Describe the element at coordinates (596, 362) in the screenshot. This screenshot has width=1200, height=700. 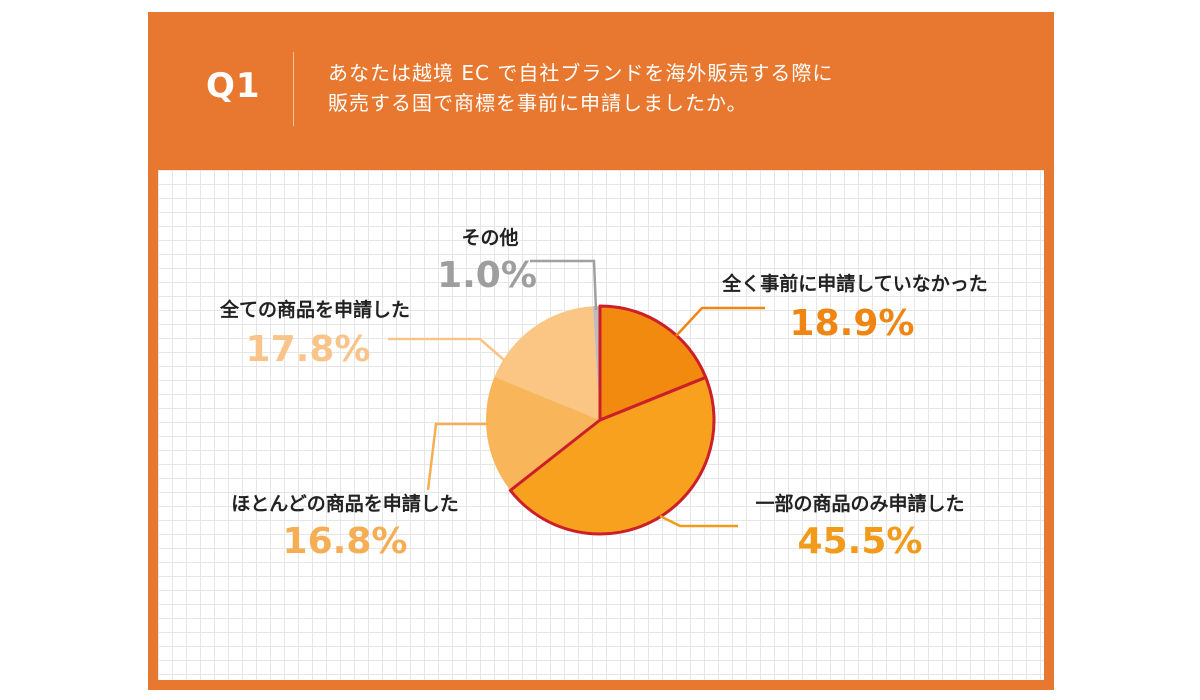
I see `pie-slice-other` at that location.